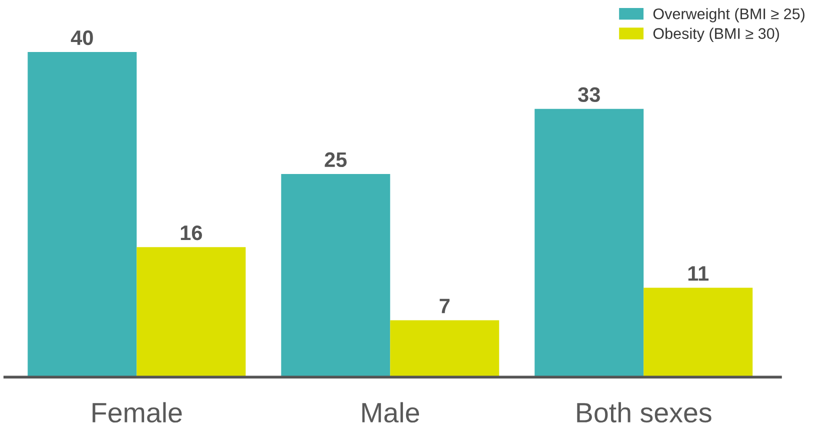  Describe the element at coordinates (589, 94) in the screenshot. I see `data-label: 33` at that location.